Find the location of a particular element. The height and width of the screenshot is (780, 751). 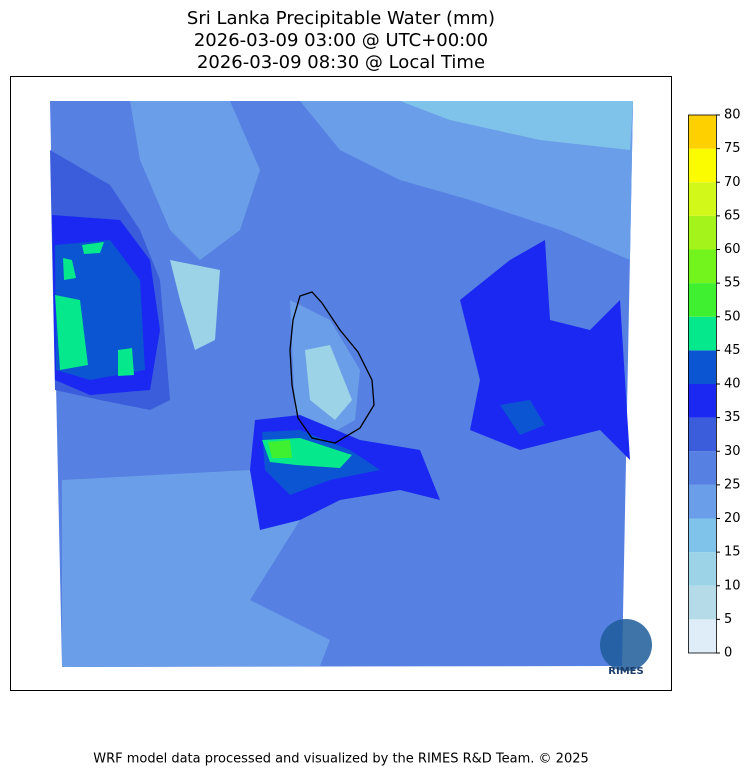

colorbar-tick-label: 30 is located at coordinates (732, 451).